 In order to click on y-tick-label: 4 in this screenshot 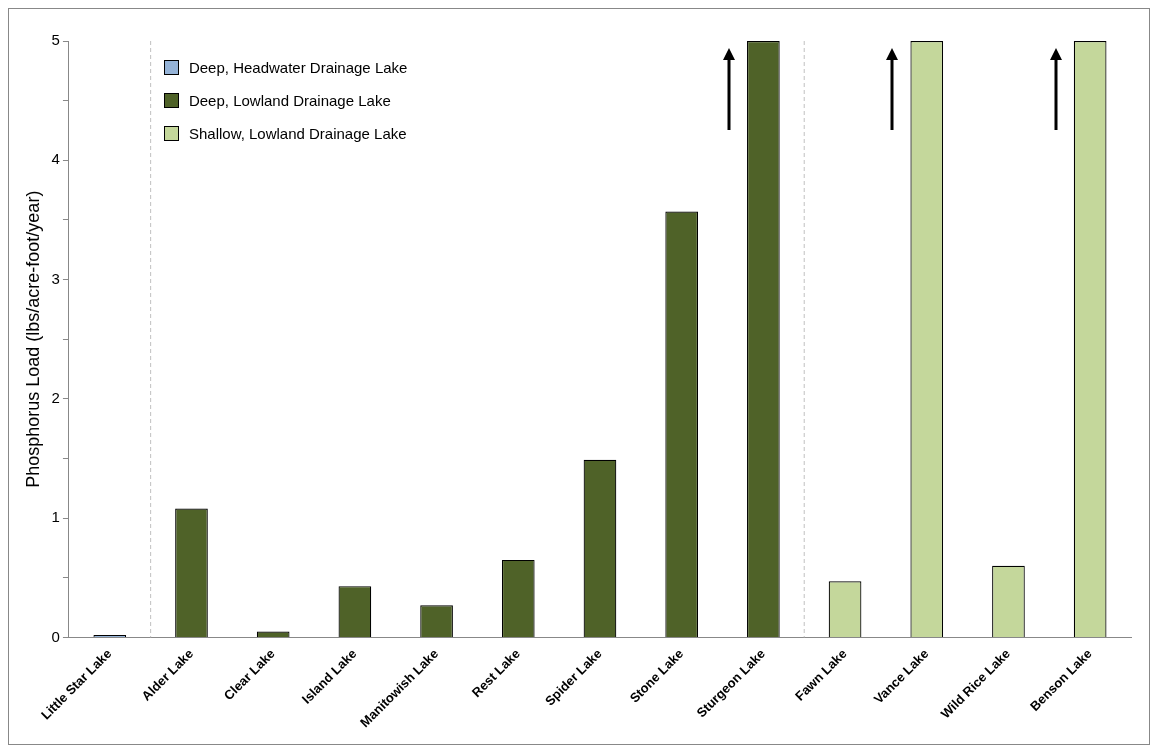, I will do `click(55, 159)`.